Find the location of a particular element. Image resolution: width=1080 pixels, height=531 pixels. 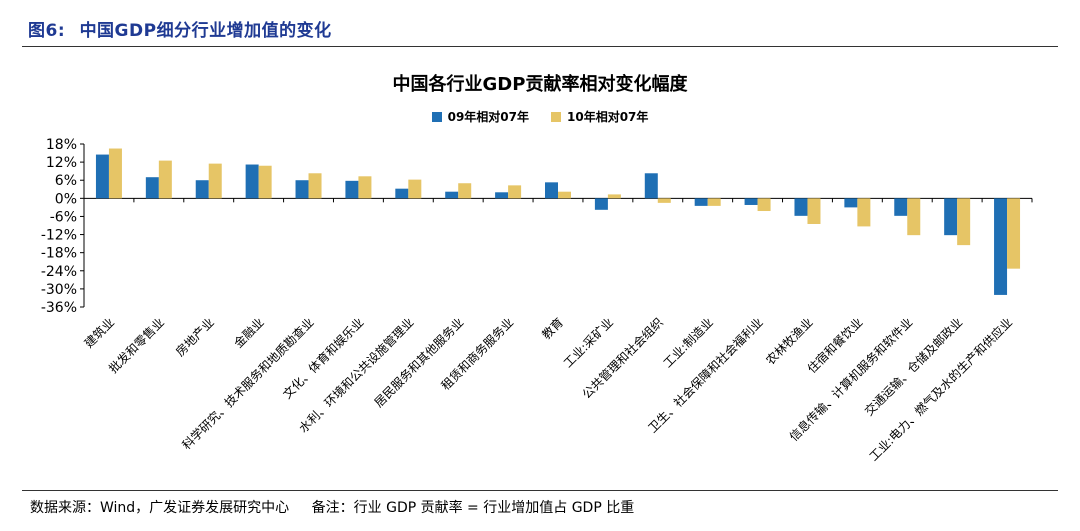

x-category-label: 建筑业 is located at coordinates (99, 333).